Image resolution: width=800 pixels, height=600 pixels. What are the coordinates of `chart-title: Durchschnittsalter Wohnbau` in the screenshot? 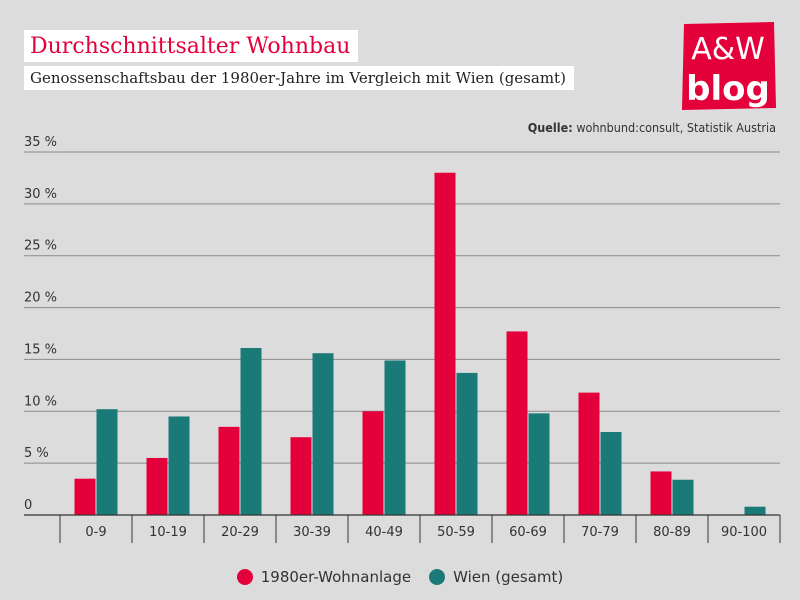 It's located at (190, 46).